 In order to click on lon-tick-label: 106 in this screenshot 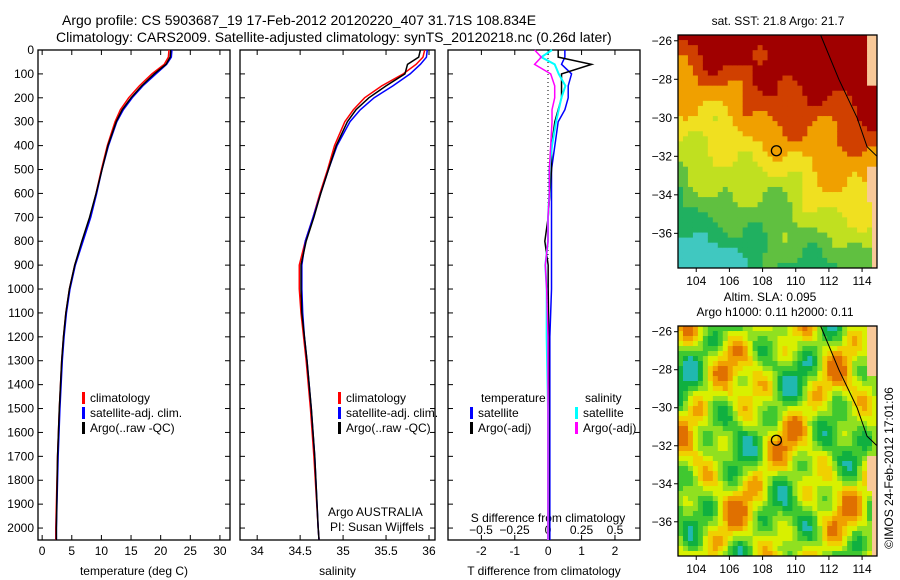, I will do `click(729, 281)`.